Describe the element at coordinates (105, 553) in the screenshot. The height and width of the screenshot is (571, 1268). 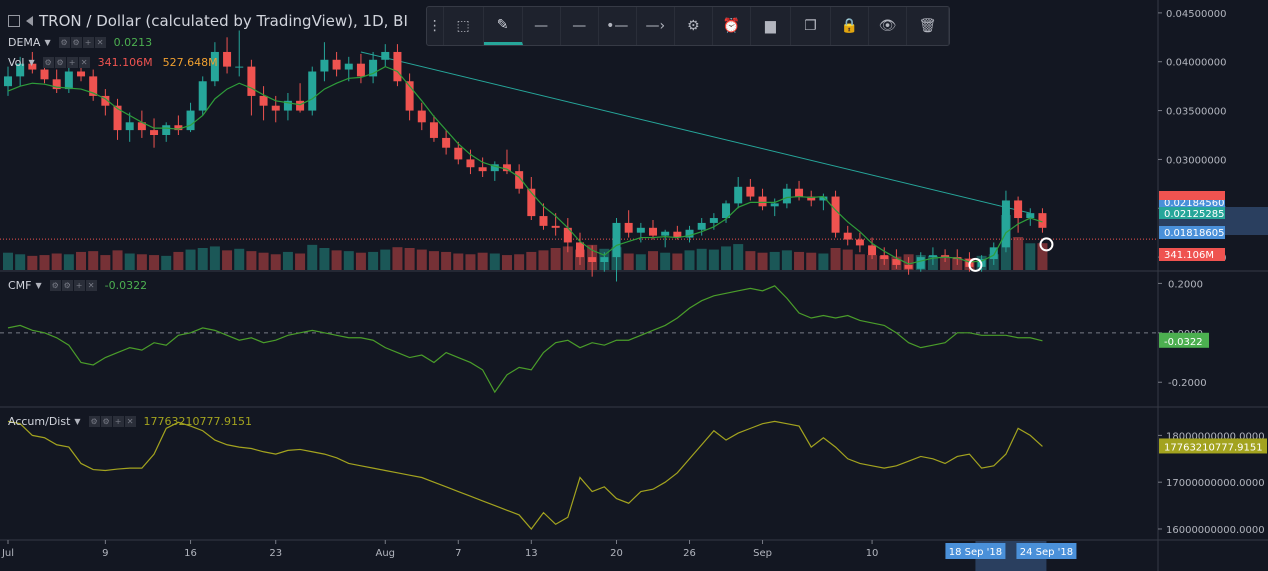
I see `time-tick-label: 9` at that location.